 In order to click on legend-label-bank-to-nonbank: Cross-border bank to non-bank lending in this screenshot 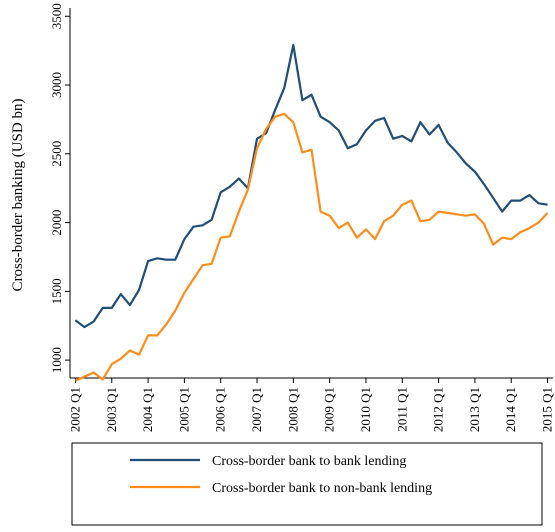, I will do `click(322, 488)`.